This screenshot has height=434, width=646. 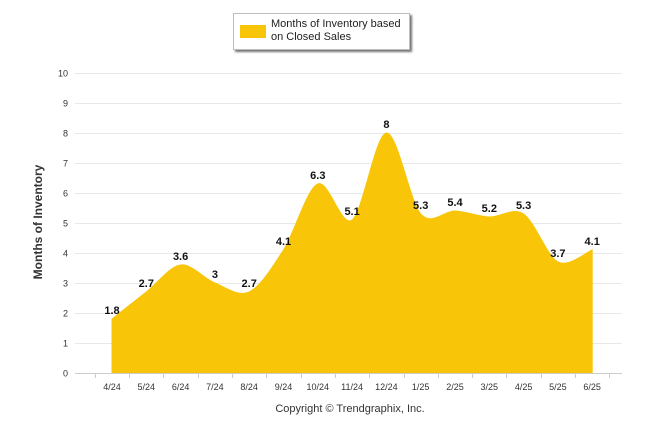 What do you see at coordinates (350, 409) in the screenshot?
I see `copyright-credit: Copyright © Trendgraphix, Inc.` at bounding box center [350, 409].